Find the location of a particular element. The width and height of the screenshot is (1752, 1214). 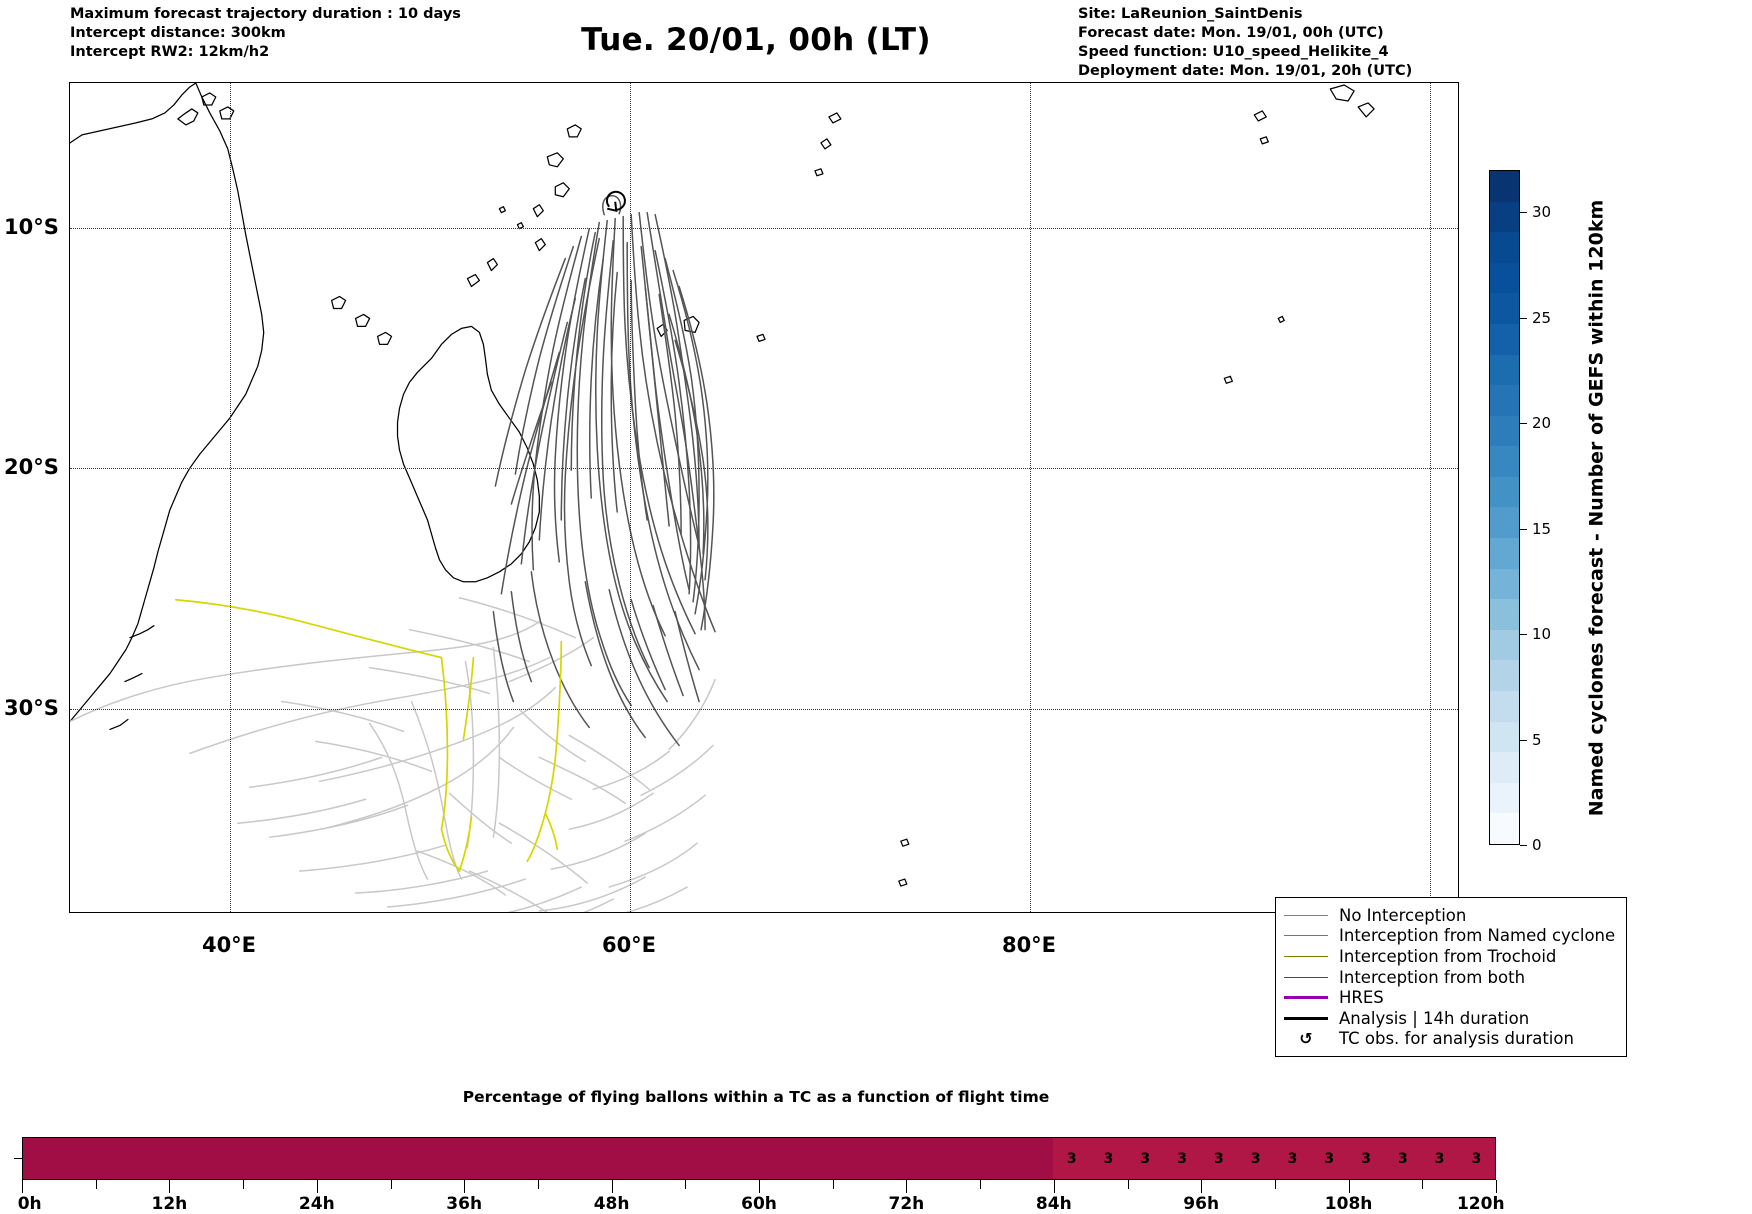

percentage-bar-cell-69h is located at coordinates (888, 1158).